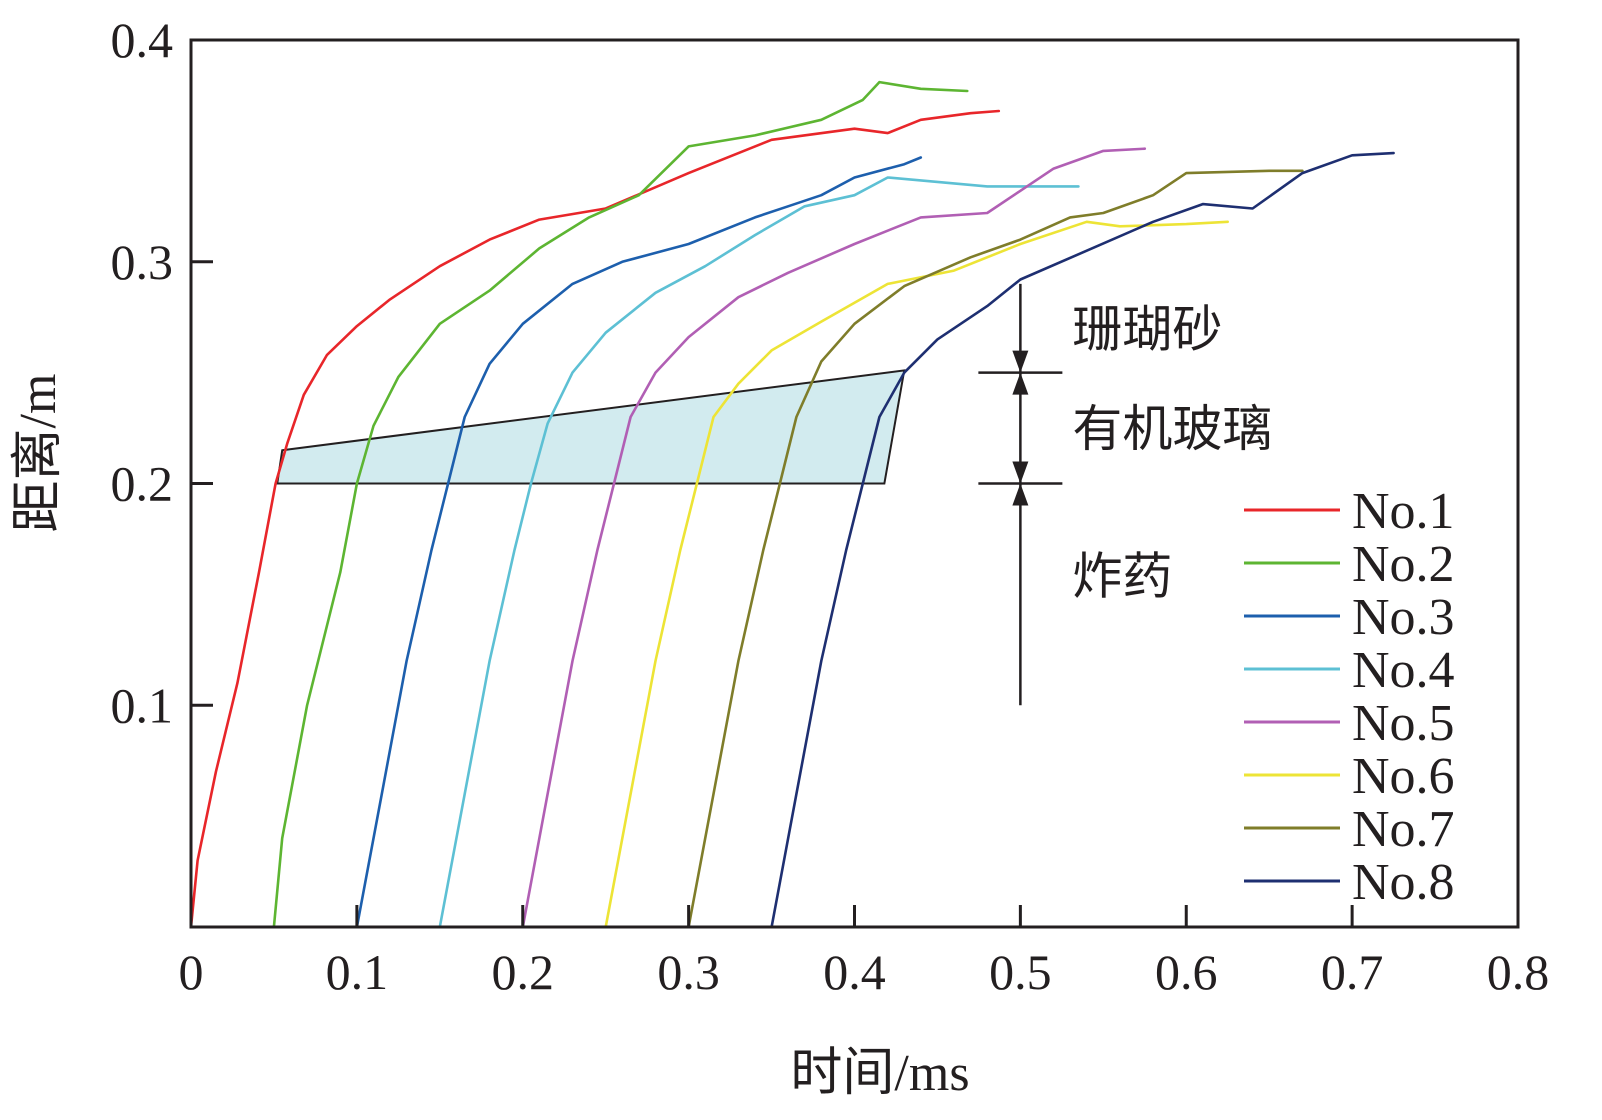 The width and height of the screenshot is (1602, 1120). What do you see at coordinates (1020, 972) in the screenshot?
I see `x-tick-label: 0.5` at bounding box center [1020, 972].